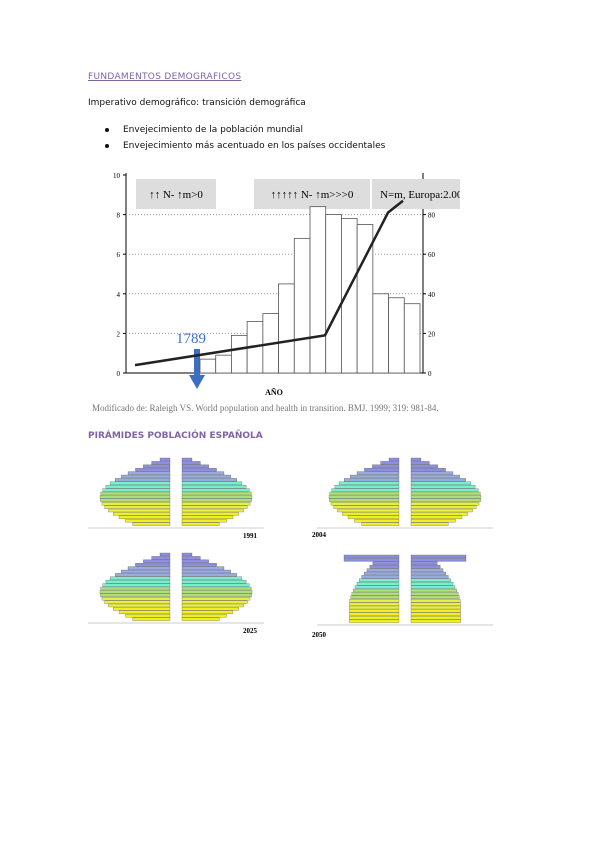 The height and width of the screenshot is (848, 599). I want to click on population-line, so click(269, 283).